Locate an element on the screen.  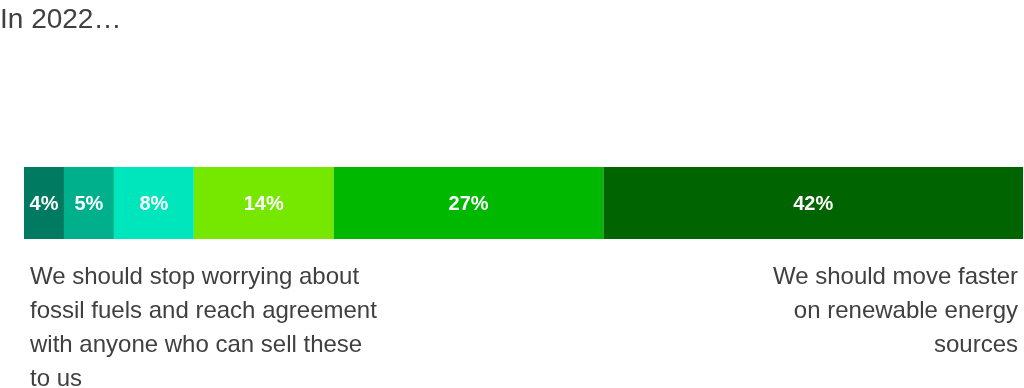
data-label: 8% is located at coordinates (154, 203).